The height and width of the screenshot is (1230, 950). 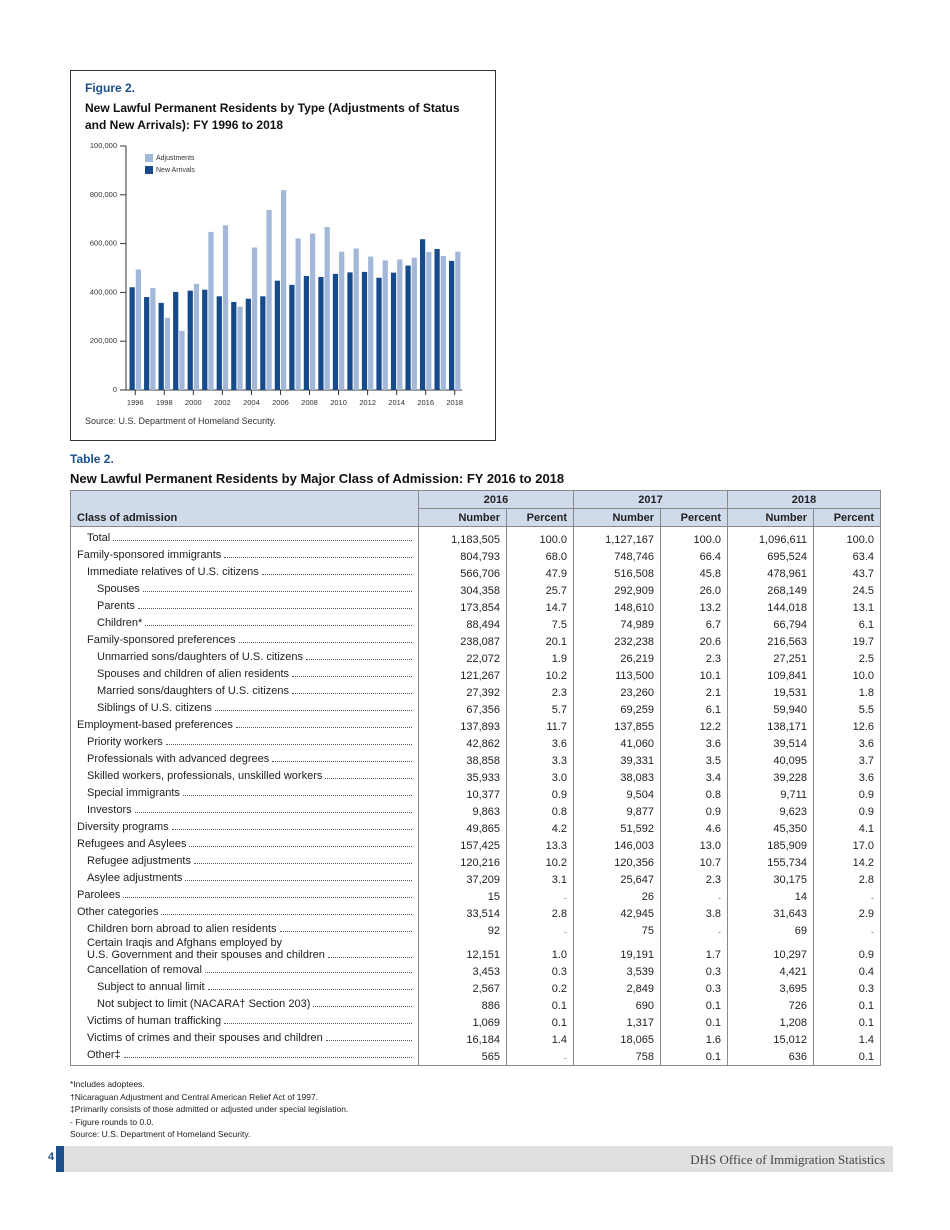 What do you see at coordinates (540, 724) in the screenshot?
I see `data-cell: 11.7` at bounding box center [540, 724].